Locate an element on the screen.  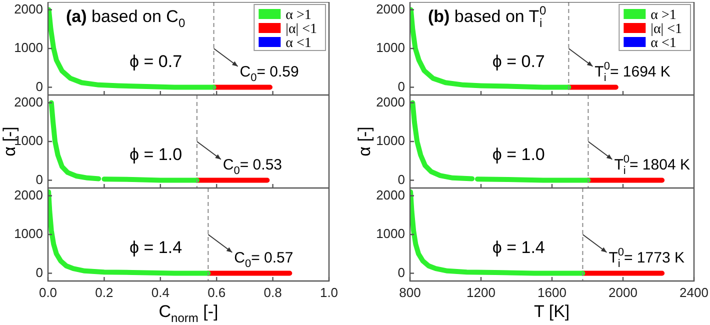
y-axis-title: α [-] is located at coordinates (364, 141).